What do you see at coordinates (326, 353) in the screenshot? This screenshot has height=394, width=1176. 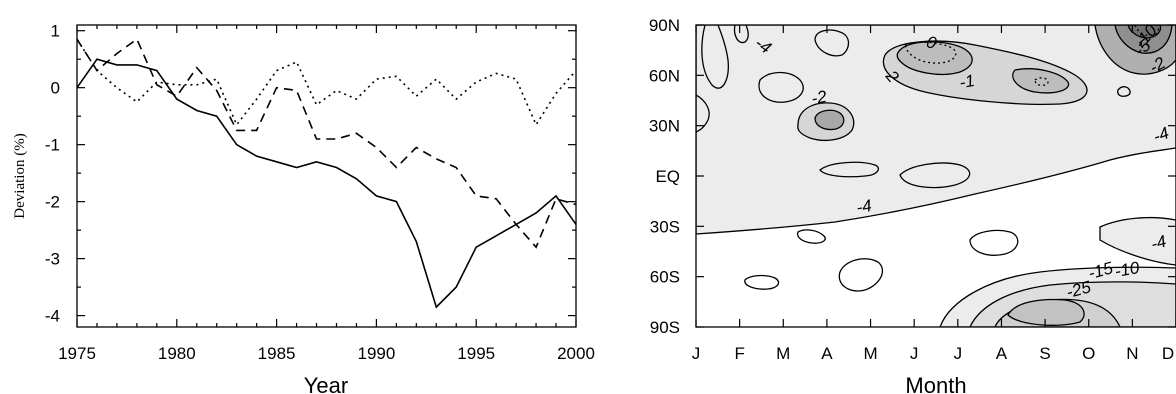 I see `line-x-tick-labels: 1975 1980 1985 1990 1995 2000` at bounding box center [326, 353].